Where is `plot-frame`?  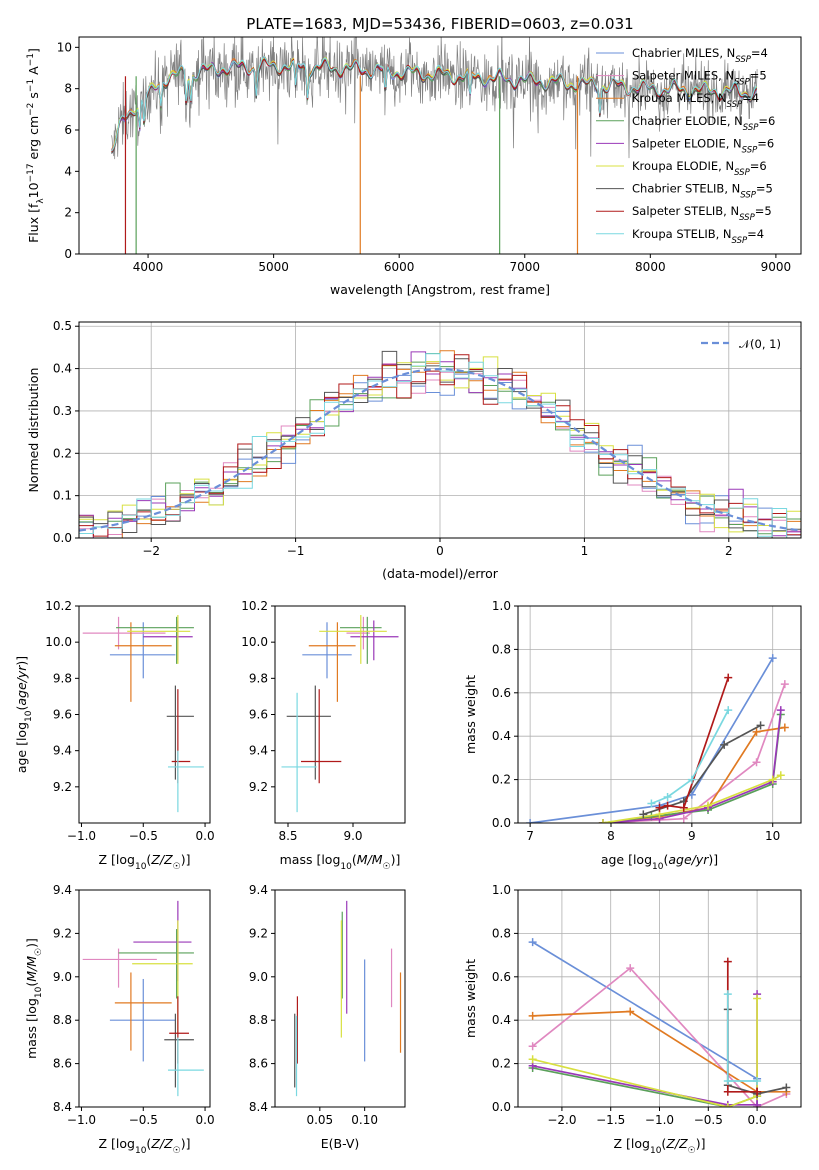
plot-frame is located at coordinates (340, 998).